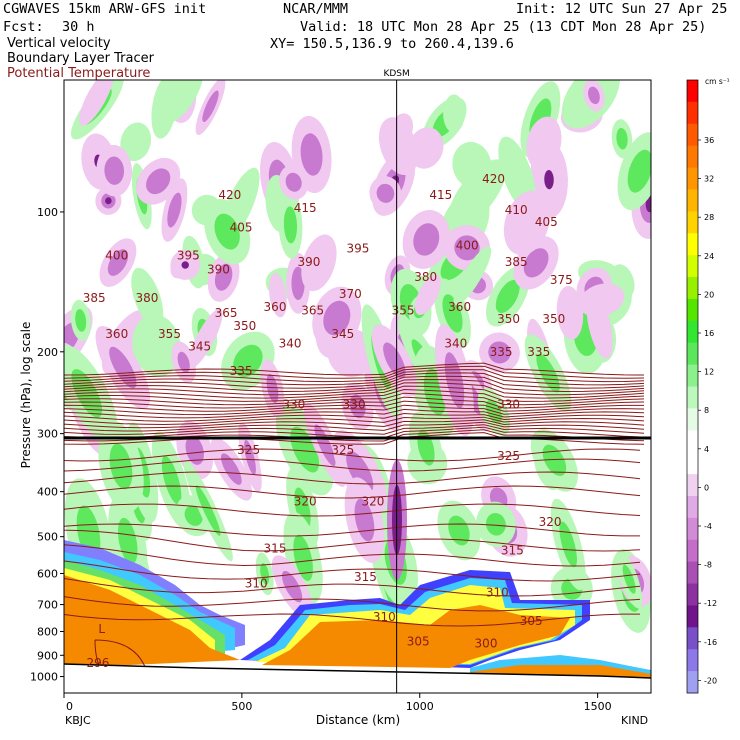 The width and height of the screenshot is (740, 740). What do you see at coordinates (47, 573) in the screenshot?
I see `y-tick-label: 600` at bounding box center [47, 573].